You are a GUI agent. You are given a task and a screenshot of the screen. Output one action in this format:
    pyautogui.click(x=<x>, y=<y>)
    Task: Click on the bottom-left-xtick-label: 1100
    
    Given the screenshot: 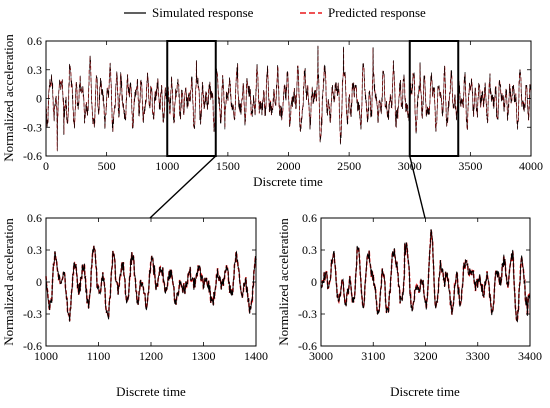 What is the action you would take?
    pyautogui.click(x=99, y=356)
    